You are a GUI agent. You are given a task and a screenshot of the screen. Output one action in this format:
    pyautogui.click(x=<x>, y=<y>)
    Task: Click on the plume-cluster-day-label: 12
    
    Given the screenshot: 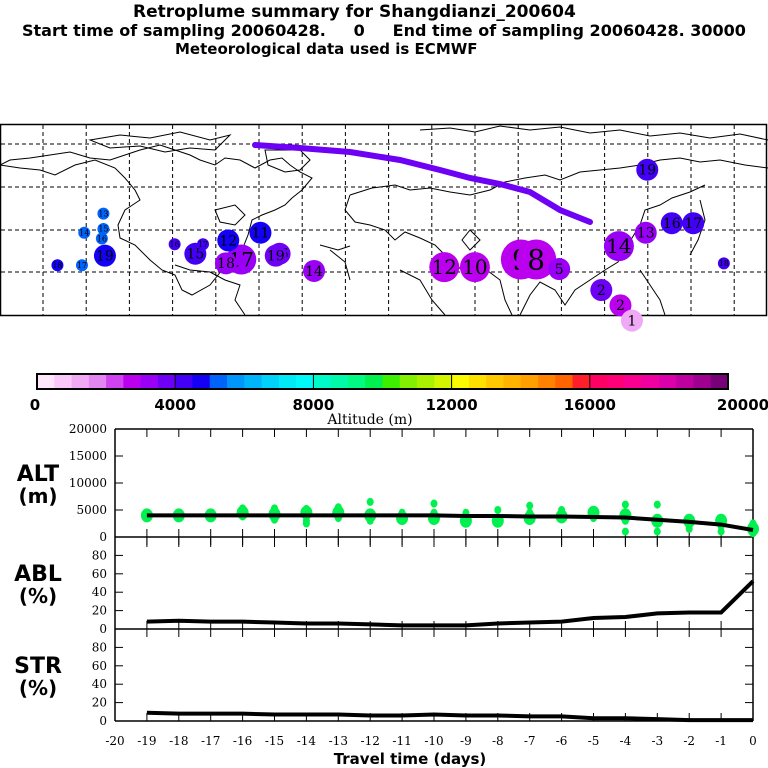 What is the action you would take?
    pyautogui.click(x=228, y=241)
    